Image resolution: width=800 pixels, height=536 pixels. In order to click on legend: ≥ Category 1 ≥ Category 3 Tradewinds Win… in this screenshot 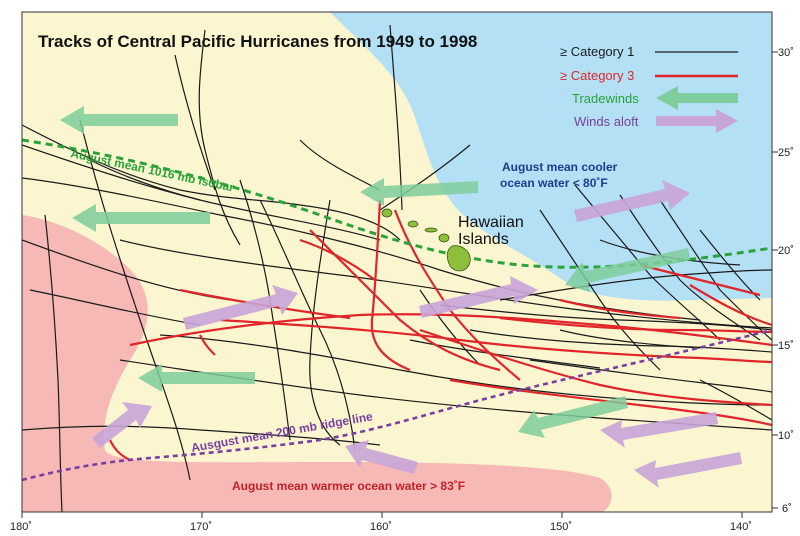, I will do `click(649, 88)`.